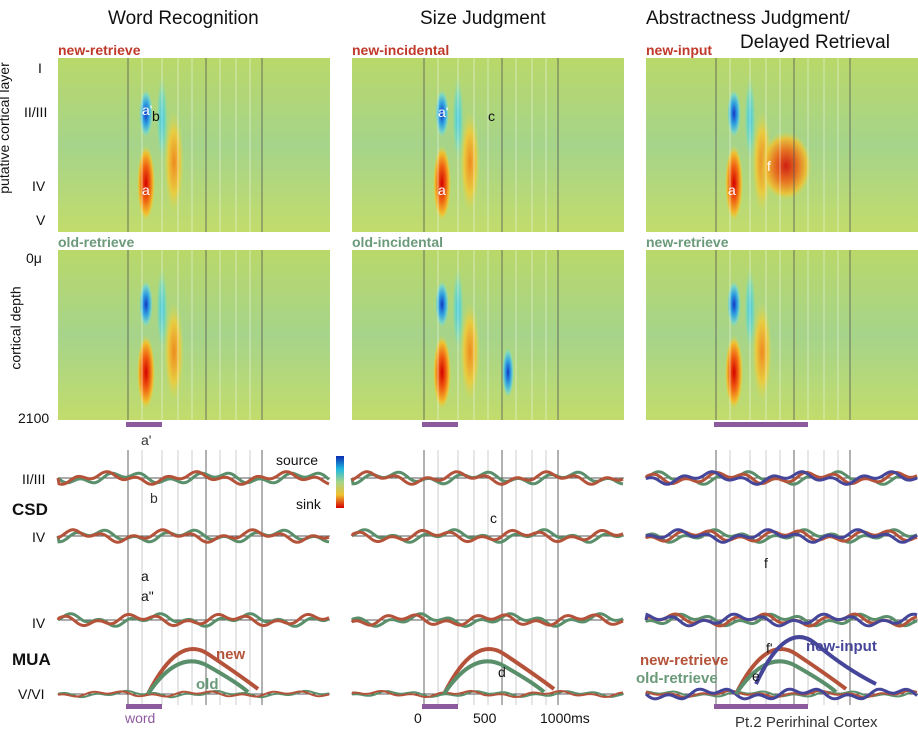 The image size is (918, 736). What do you see at coordinates (207, 684) in the screenshot?
I see `label-old: old` at bounding box center [207, 684].